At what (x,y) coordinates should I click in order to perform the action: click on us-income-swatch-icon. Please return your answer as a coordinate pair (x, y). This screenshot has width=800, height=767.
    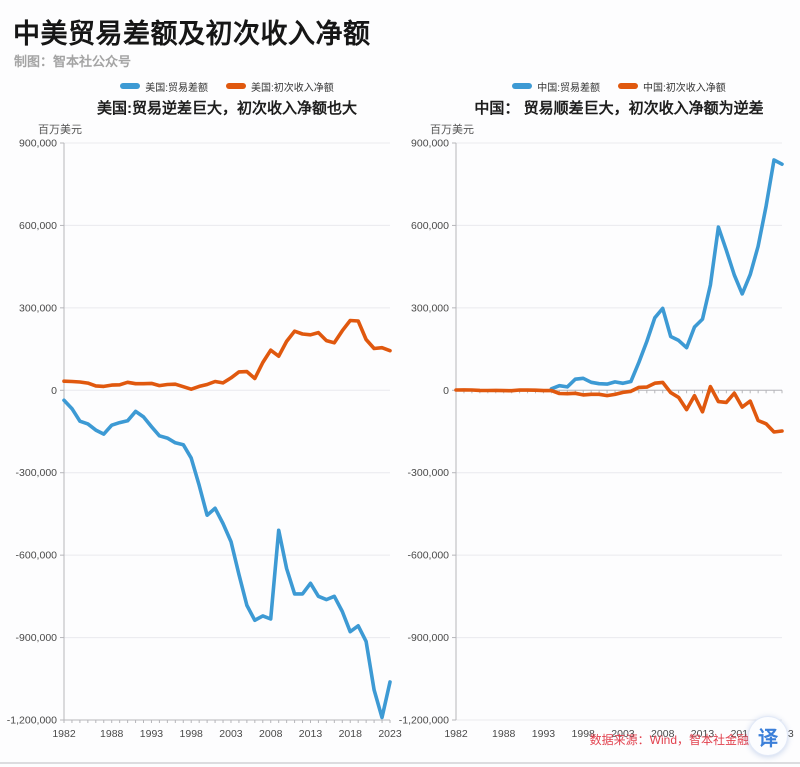
    Looking at the image, I should click on (236, 86).